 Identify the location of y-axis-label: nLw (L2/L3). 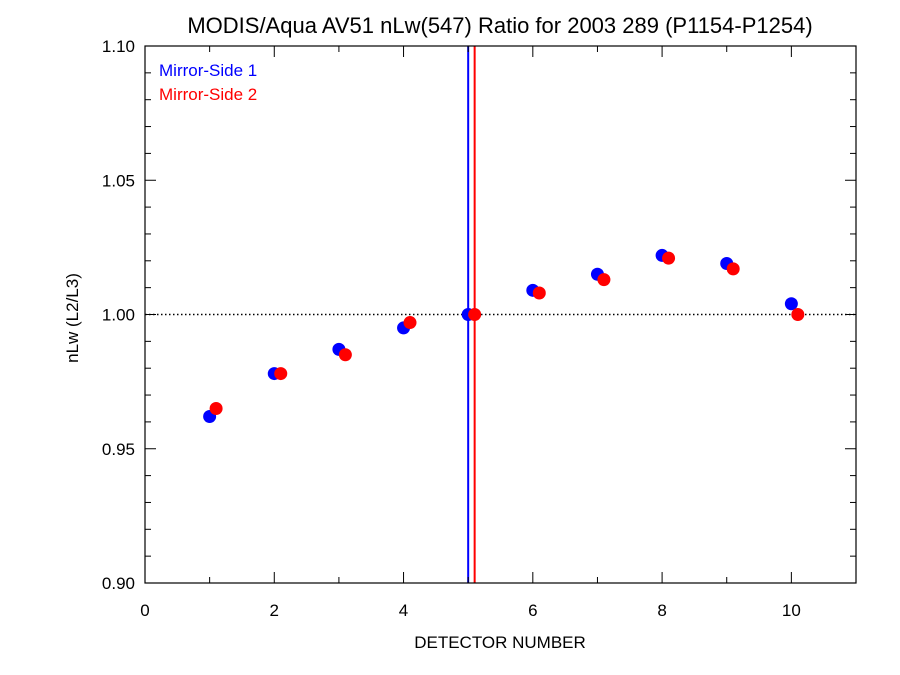
(72, 318).